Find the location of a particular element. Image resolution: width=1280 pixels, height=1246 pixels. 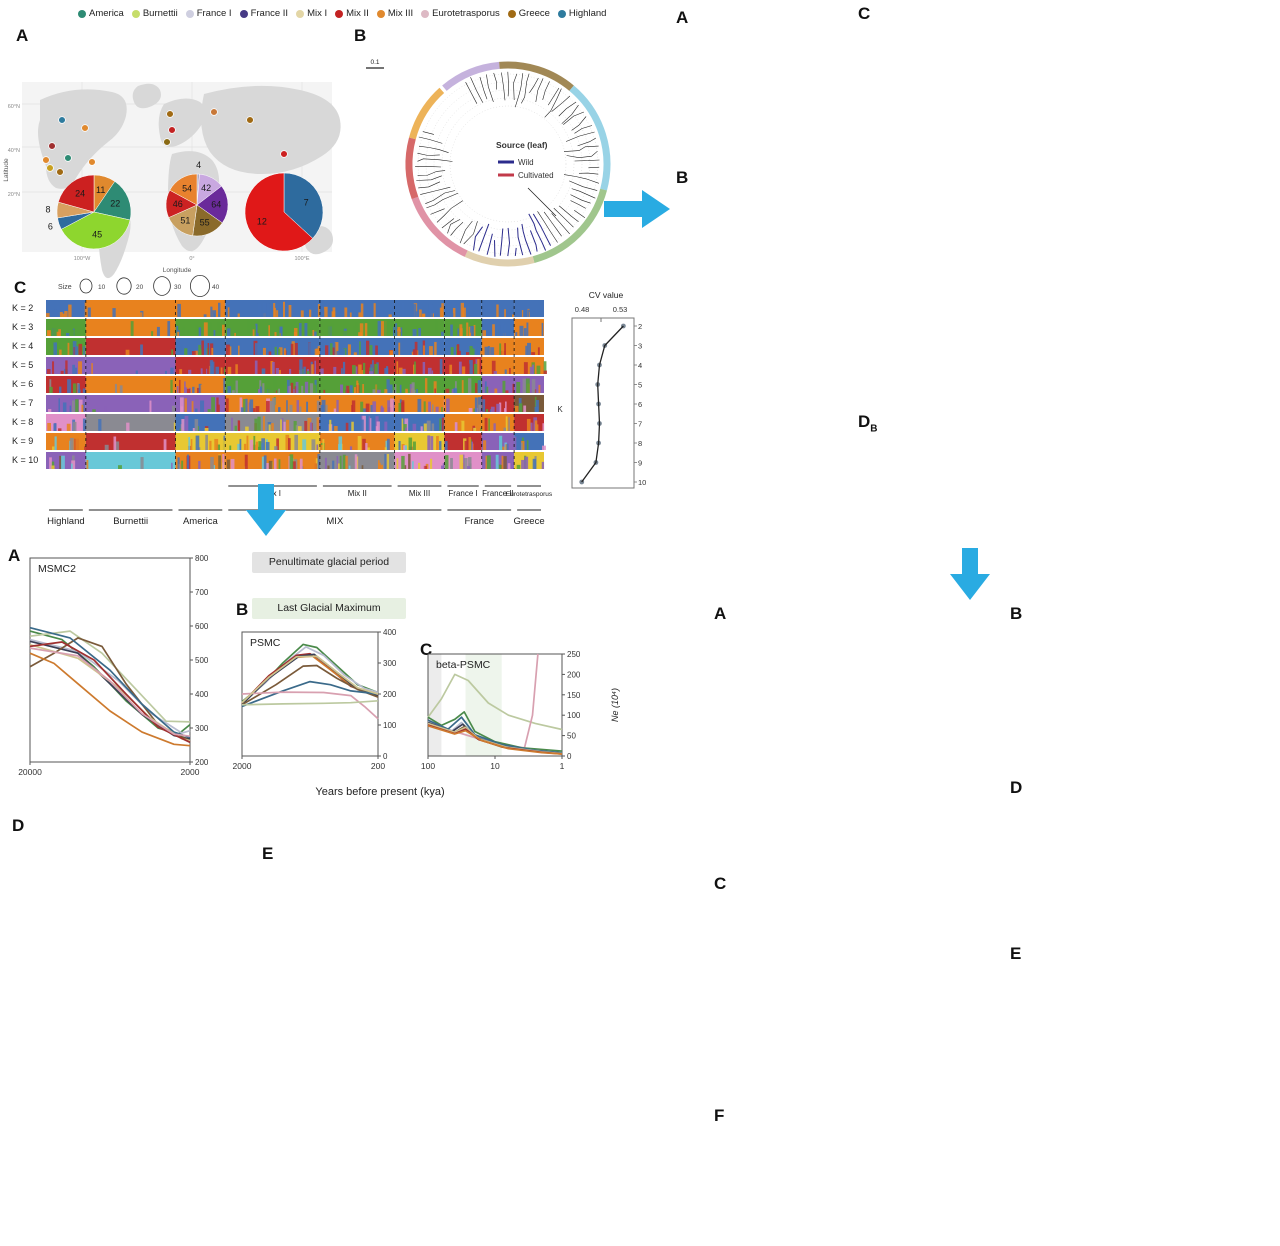

k-label: K = 6 is located at coordinates (23, 384).